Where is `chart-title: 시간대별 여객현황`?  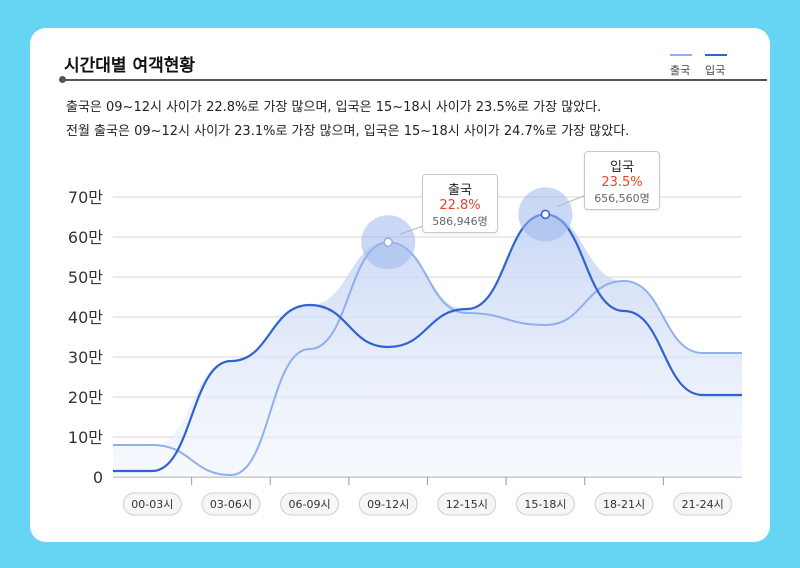 chart-title: 시간대별 여객현황 is located at coordinates (130, 66).